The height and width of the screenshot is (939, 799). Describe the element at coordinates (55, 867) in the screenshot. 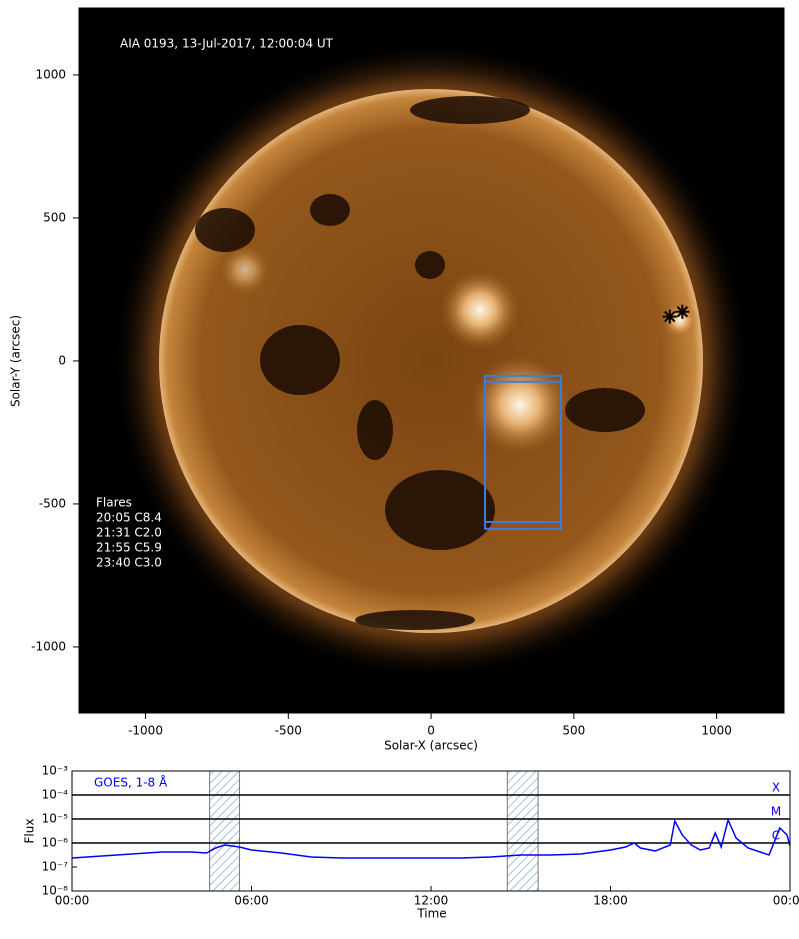

I see `y-tick-label: 10⁻⁷` at that location.